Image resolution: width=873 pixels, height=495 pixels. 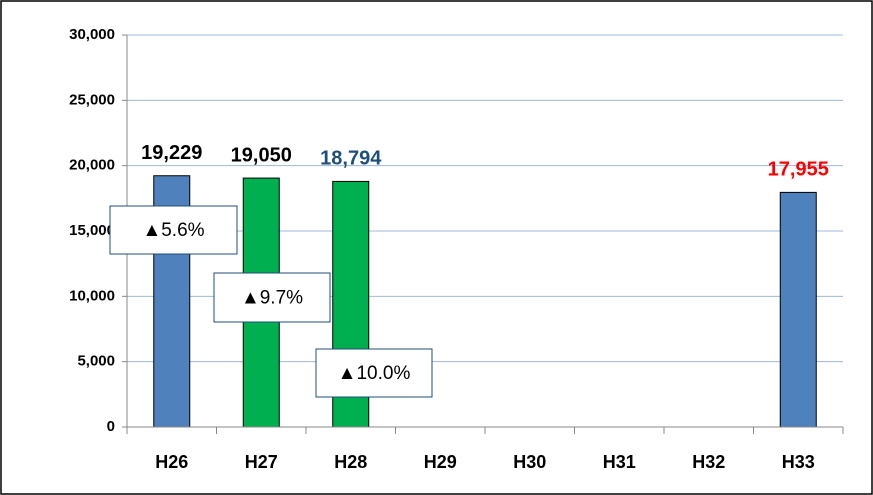 What do you see at coordinates (171, 153) in the screenshot?
I see `value-label: 19,229` at bounding box center [171, 153].